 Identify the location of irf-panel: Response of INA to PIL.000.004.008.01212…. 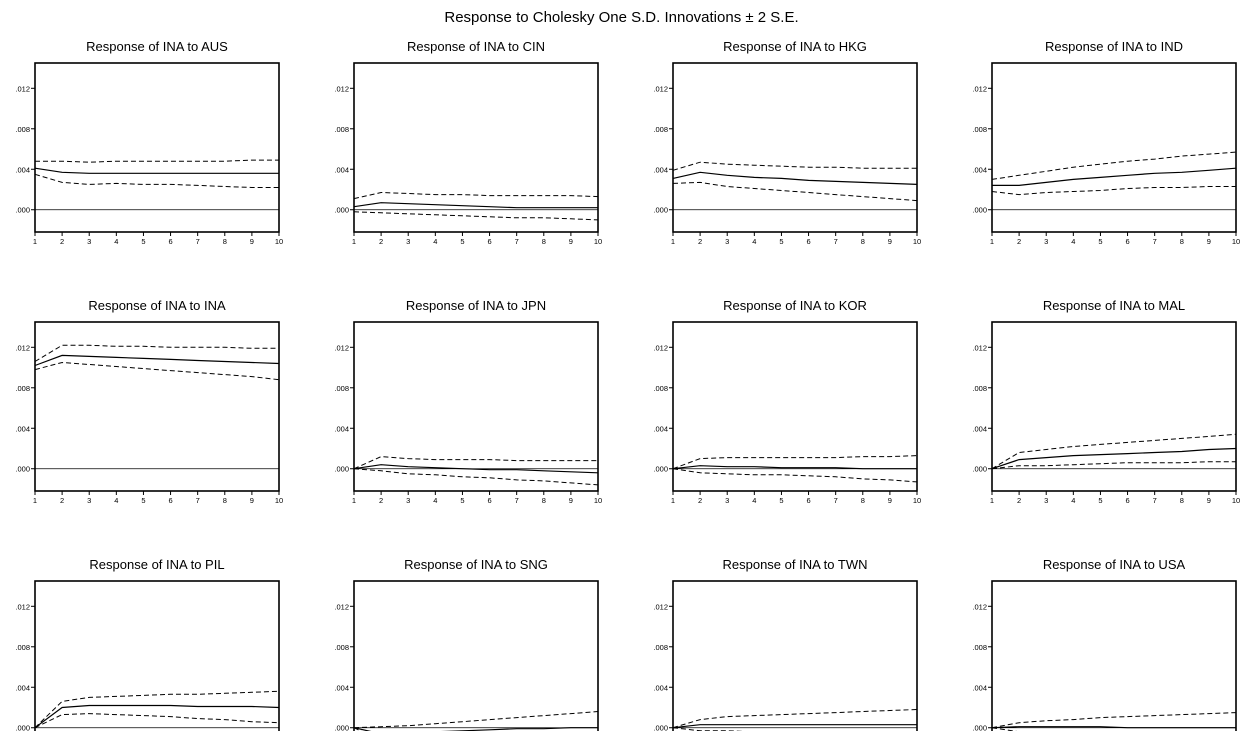
(147, 644).